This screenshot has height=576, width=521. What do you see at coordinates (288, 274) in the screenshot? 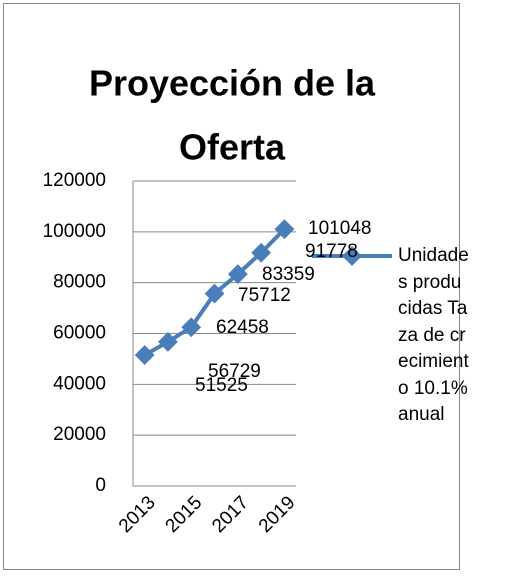
I see `data-label: 83359` at bounding box center [288, 274].